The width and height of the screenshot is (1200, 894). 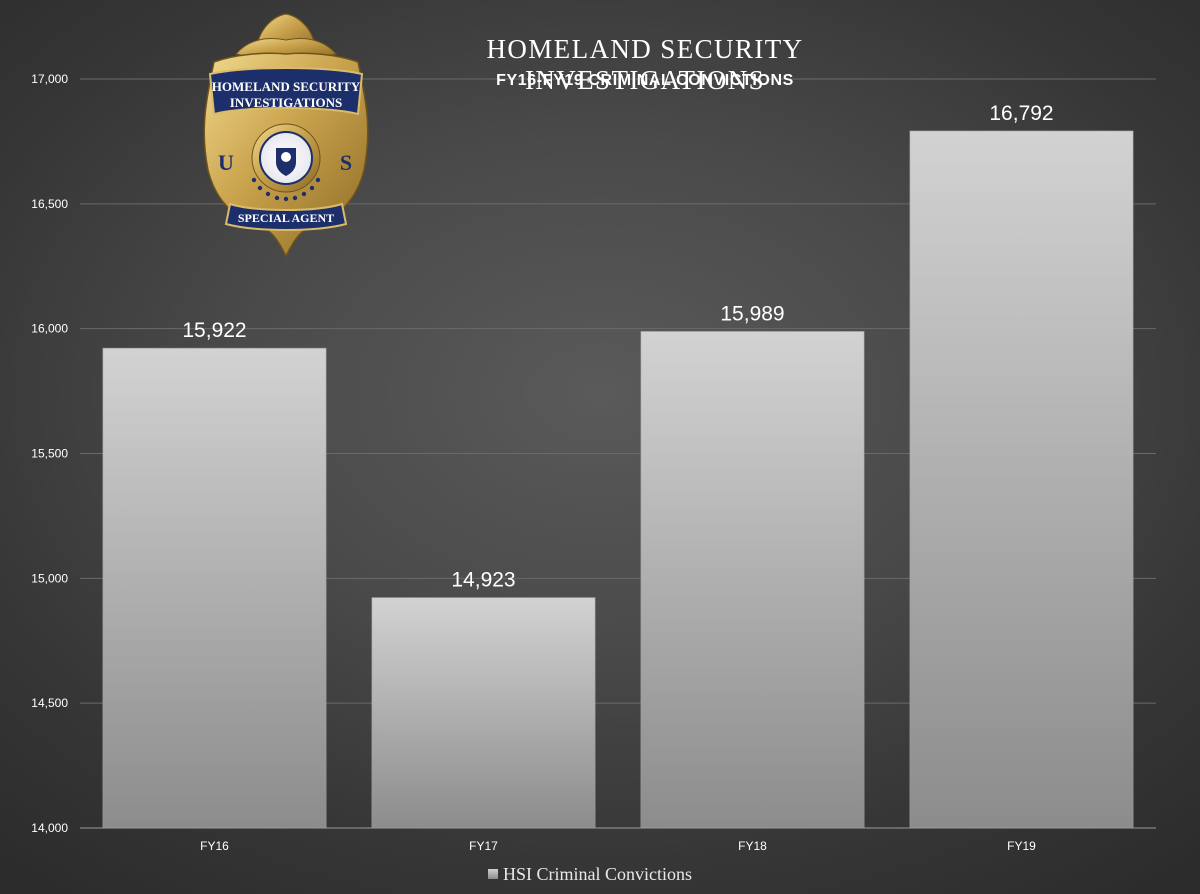 What do you see at coordinates (49, 828) in the screenshot?
I see `y-tick-label: 14,000` at bounding box center [49, 828].